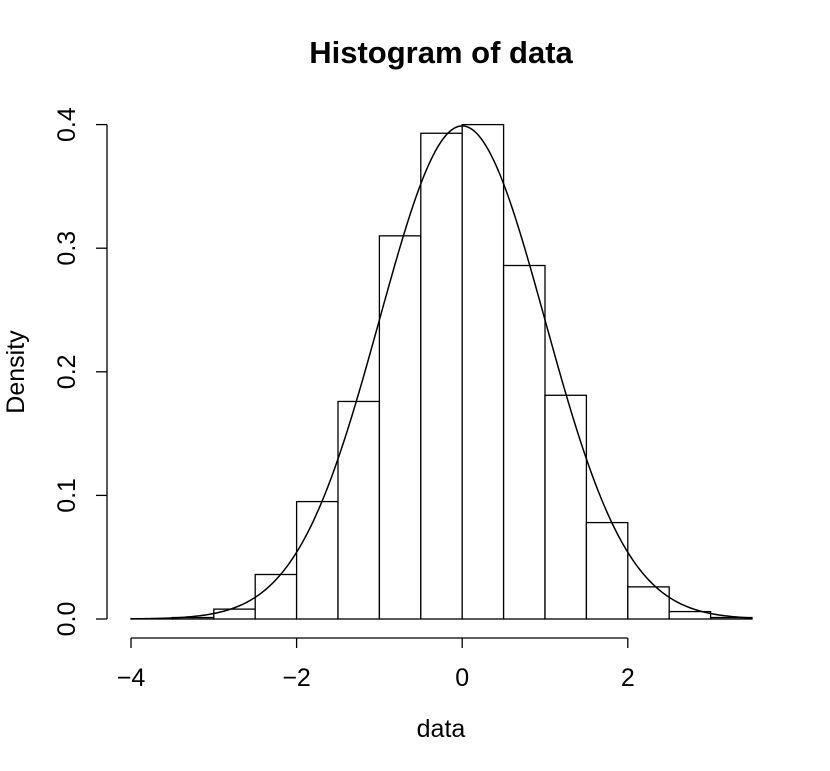  What do you see at coordinates (441, 729) in the screenshot?
I see `x-axis-label: data` at bounding box center [441, 729].